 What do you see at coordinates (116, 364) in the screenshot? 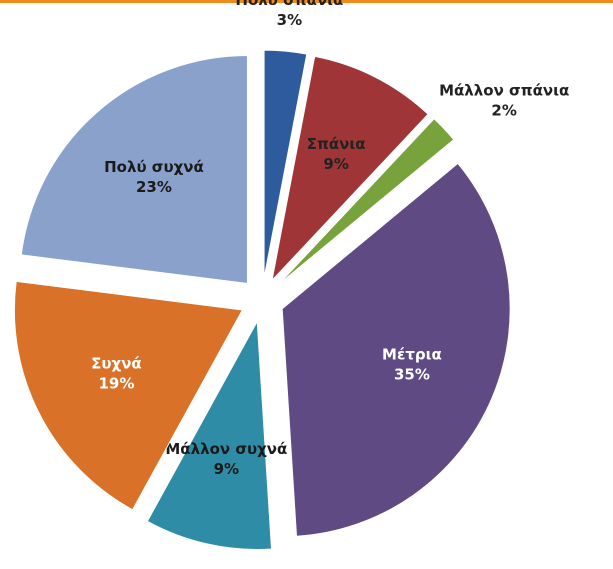
I see `slice-label: Συχνά` at bounding box center [116, 364].